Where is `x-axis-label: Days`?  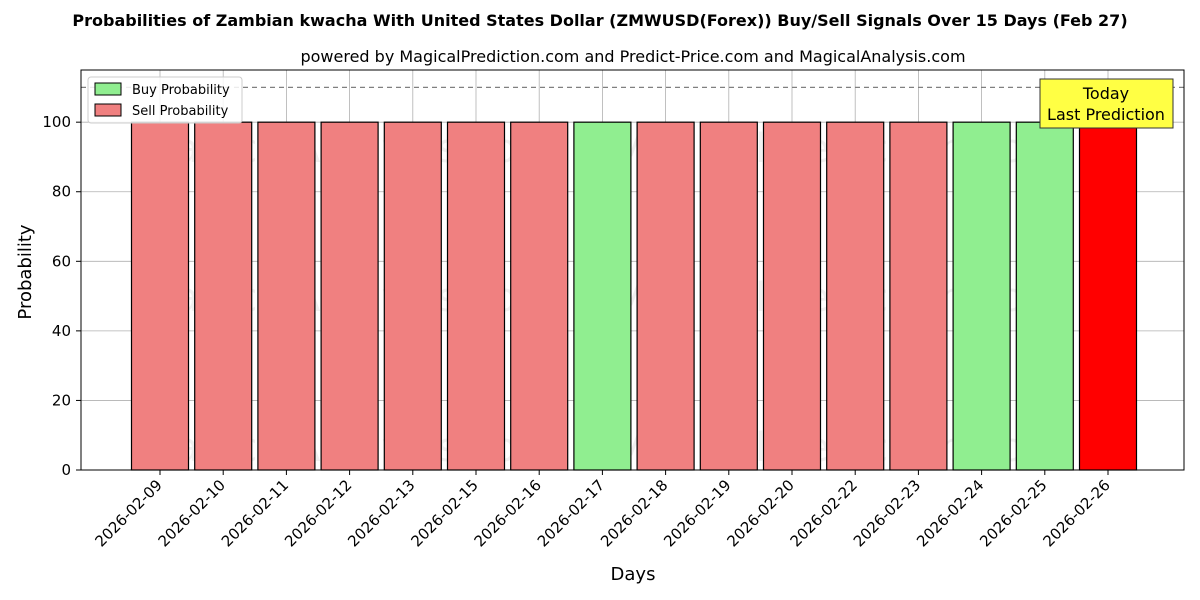
x-axis-label: Days is located at coordinates (633, 574).